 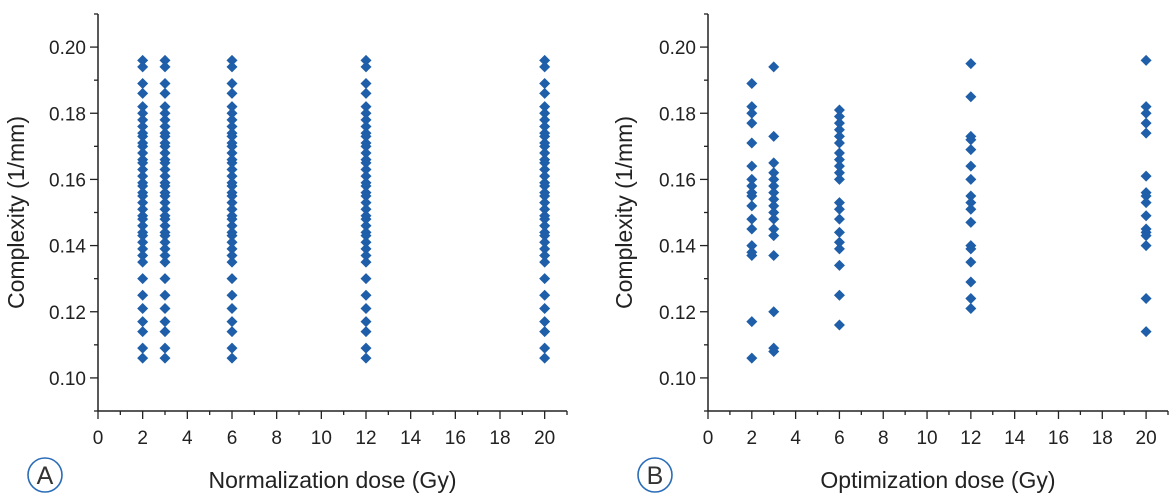 What do you see at coordinates (677, 313) in the screenshot?
I see `panel-b-y-tick-label: 0.12` at bounding box center [677, 313].